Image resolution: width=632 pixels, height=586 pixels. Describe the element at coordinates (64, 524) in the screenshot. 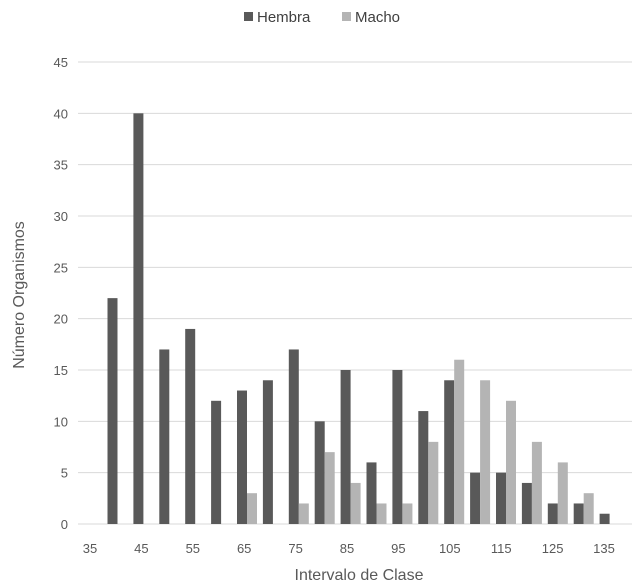

I see `y-tick-label: 0` at that location.